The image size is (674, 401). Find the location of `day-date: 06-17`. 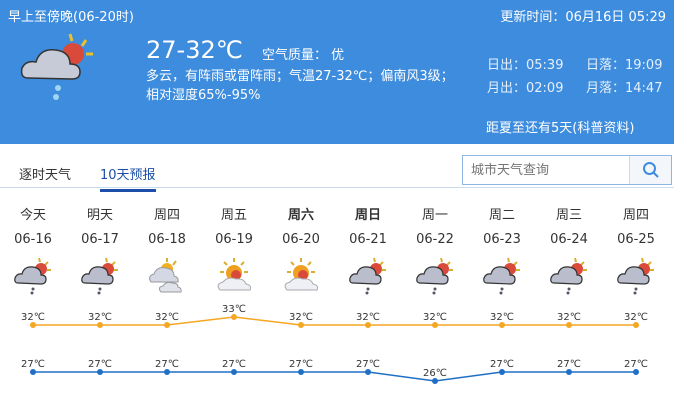

day-date: 06-17 is located at coordinates (100, 239).